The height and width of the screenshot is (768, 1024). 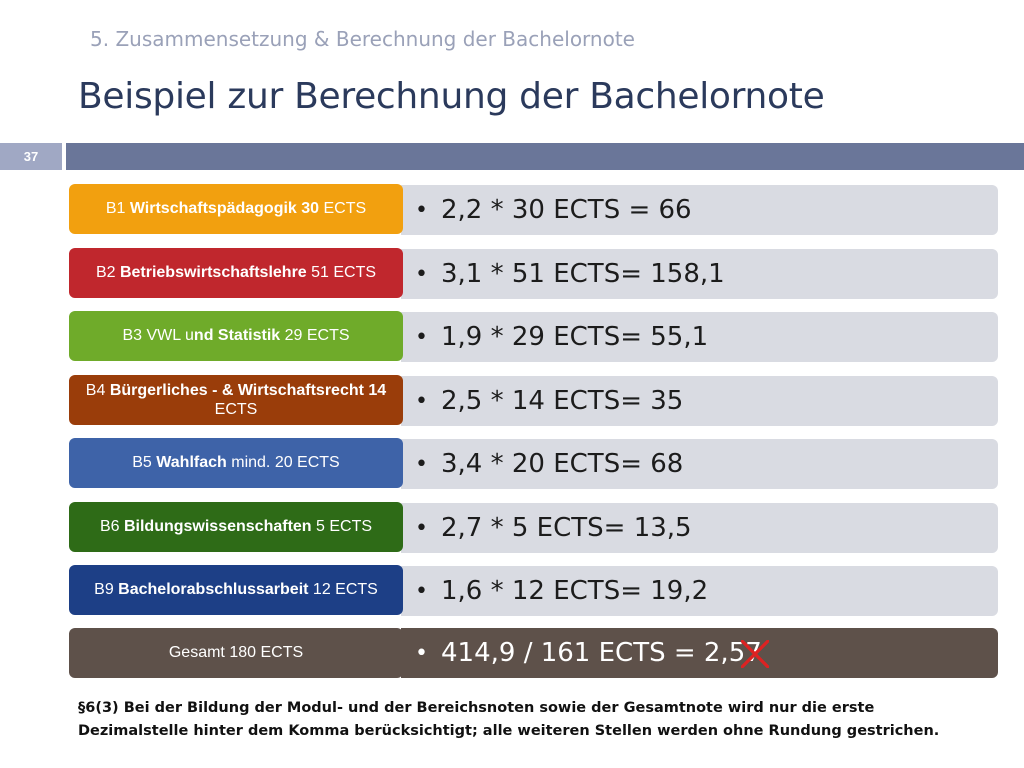 I want to click on module-label-1: B1 Wirtschaftspädagogik 30 ECTS, so click(x=236, y=209).